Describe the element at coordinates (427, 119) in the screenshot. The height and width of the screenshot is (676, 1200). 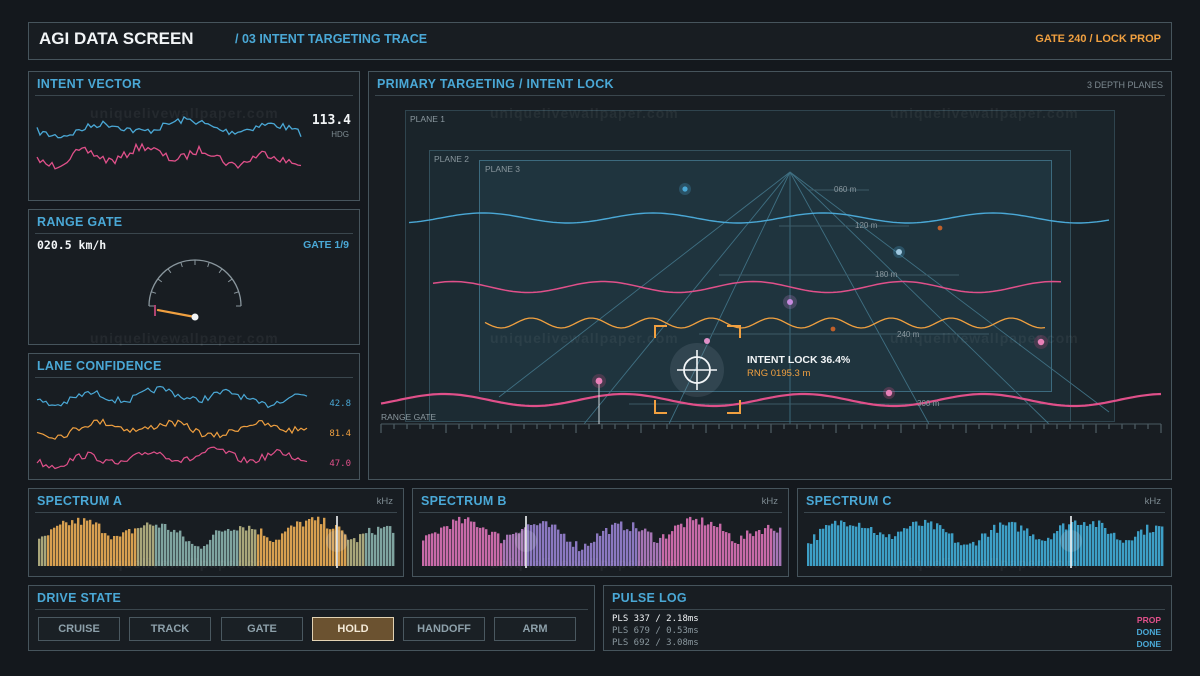
I see `plane-1-label: PLANE 1` at that location.